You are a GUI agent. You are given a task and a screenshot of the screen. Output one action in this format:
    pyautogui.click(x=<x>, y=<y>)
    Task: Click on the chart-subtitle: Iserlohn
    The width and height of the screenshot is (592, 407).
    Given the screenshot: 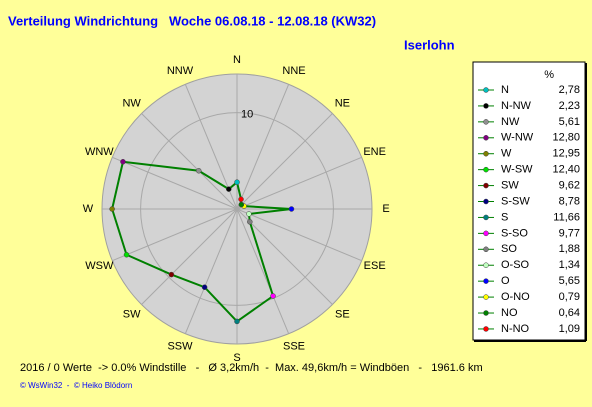 What is the action you would take?
    pyautogui.click(x=429, y=44)
    